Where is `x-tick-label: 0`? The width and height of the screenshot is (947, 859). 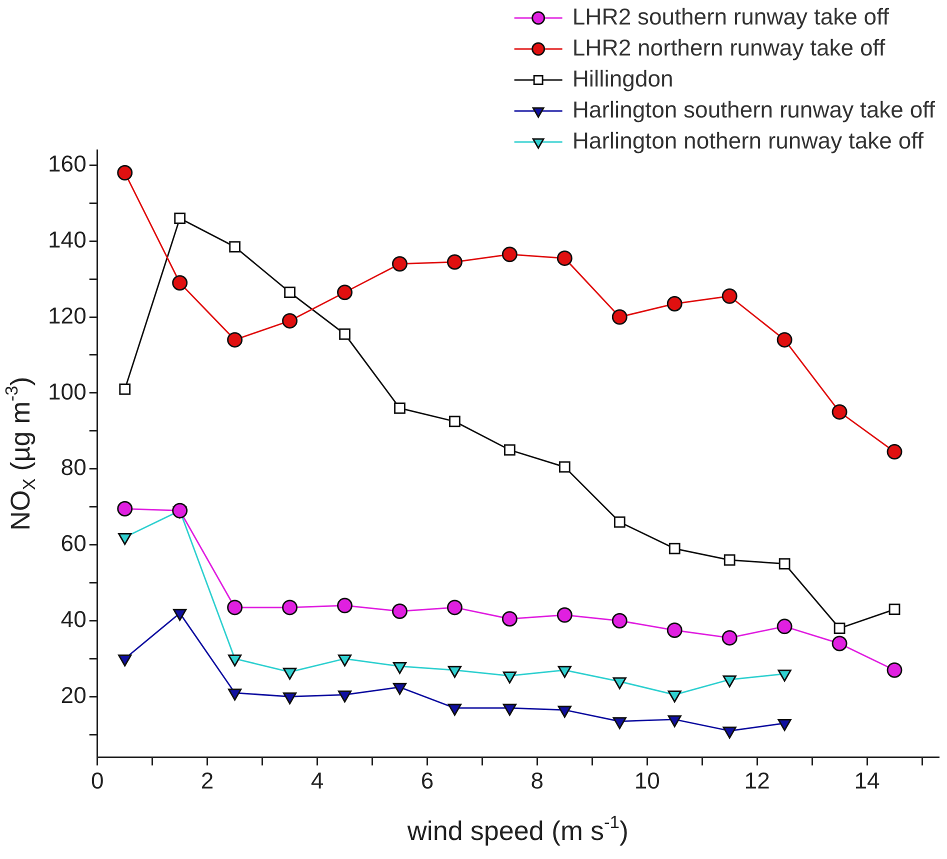 x-tick-label: 0 is located at coordinates (97, 781).